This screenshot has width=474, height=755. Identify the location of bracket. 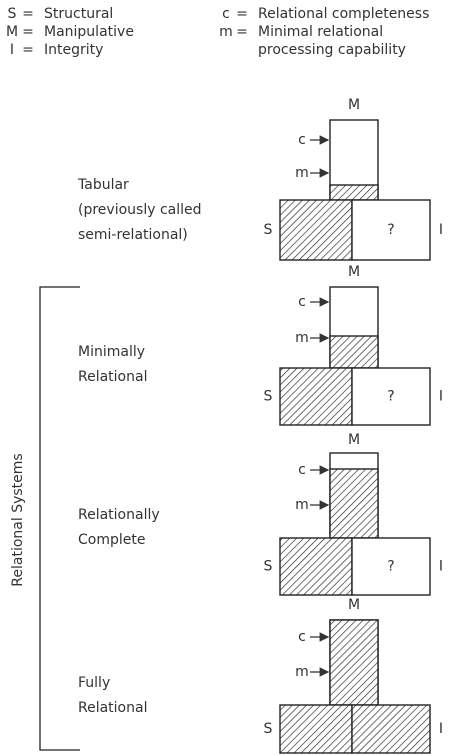
(59, 518).